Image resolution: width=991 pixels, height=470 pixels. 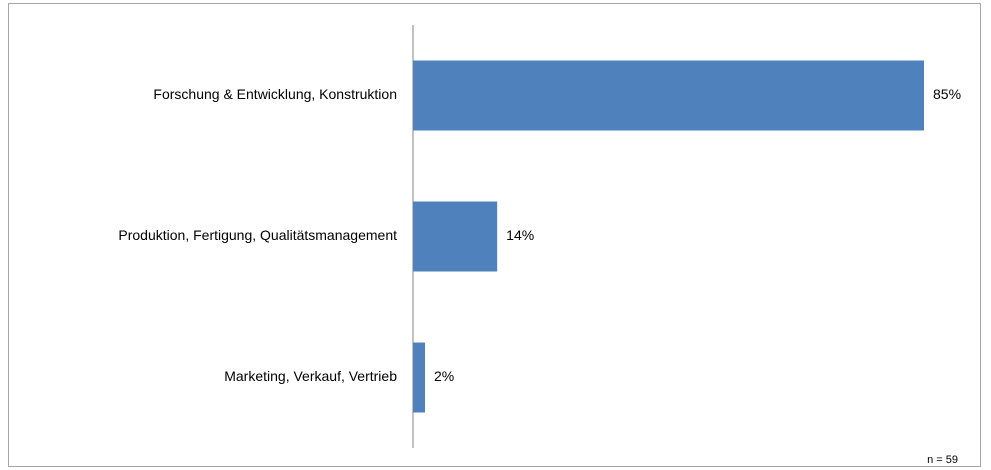 I want to click on annotation: n = 59, so click(x=942, y=460).